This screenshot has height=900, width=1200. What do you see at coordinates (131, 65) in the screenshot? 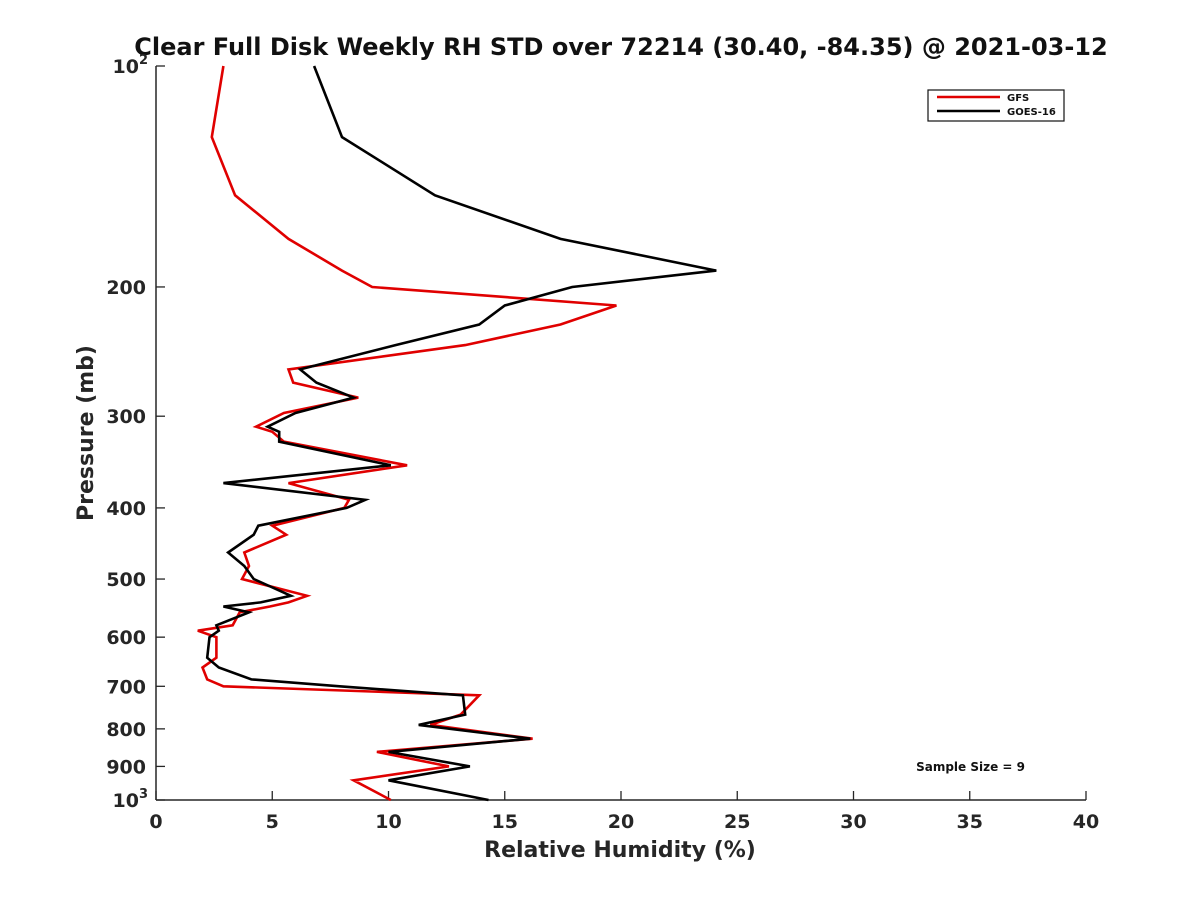
I see `y-tick-label: 10²` at bounding box center [131, 65].